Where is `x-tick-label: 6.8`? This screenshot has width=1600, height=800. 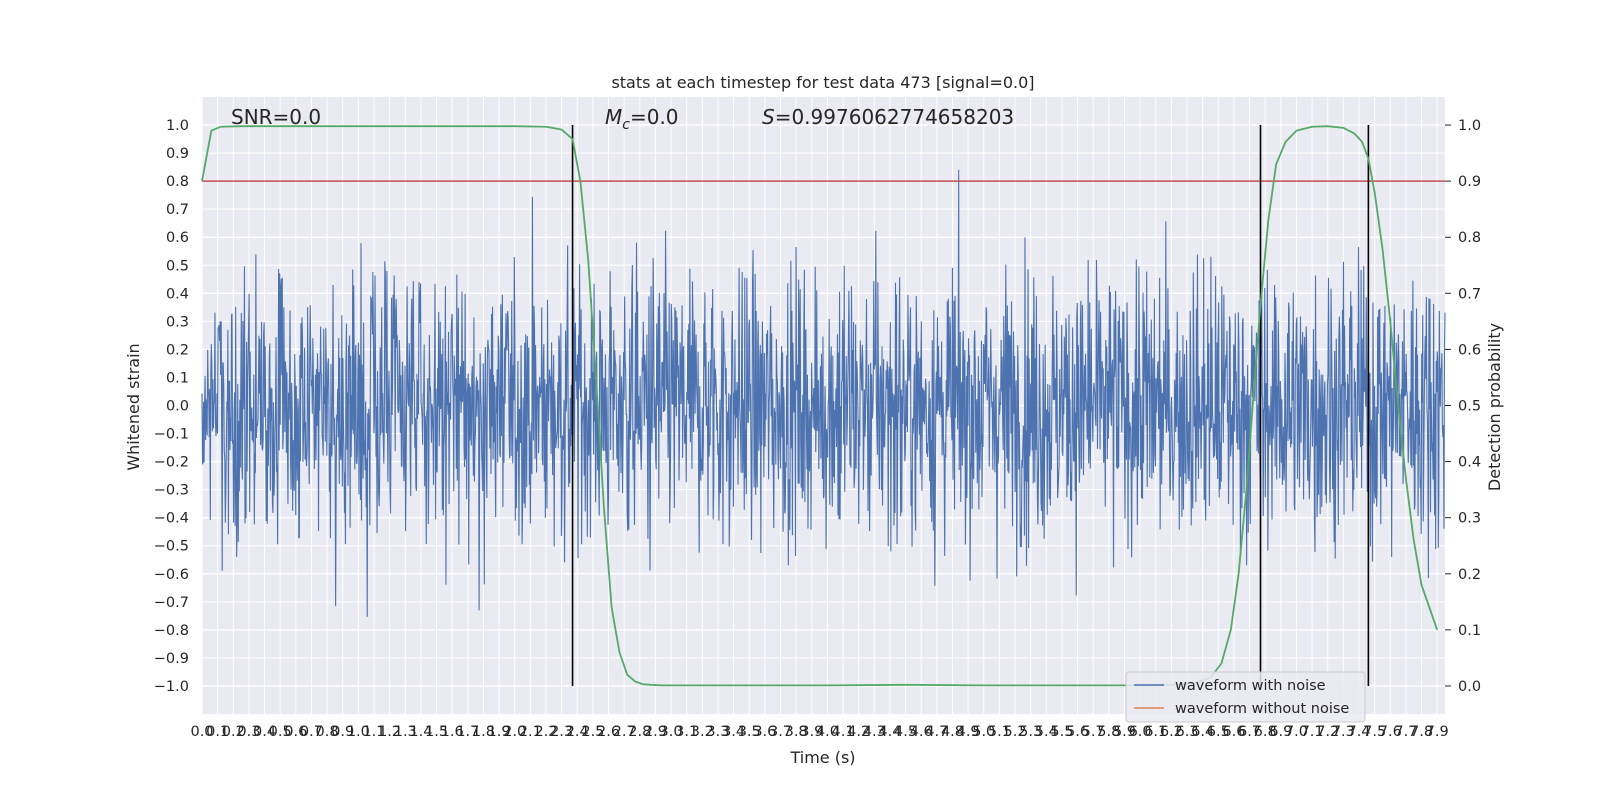
x-tick-label: 6.8 is located at coordinates (1265, 732).